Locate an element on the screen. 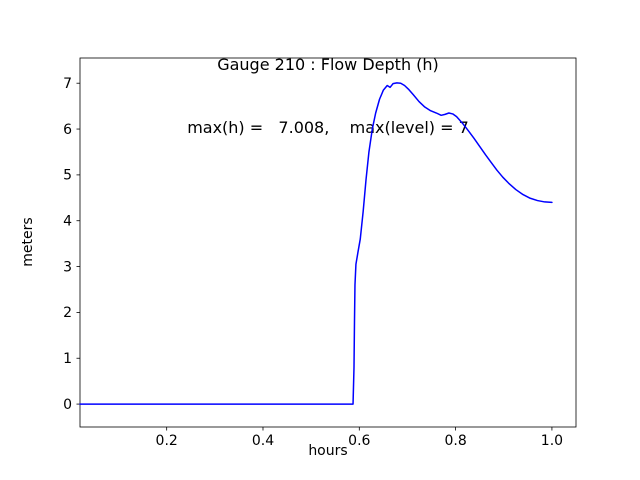 Image resolution: width=640 pixels, height=480 pixels. y-tick-label: 6 is located at coordinates (67, 130).